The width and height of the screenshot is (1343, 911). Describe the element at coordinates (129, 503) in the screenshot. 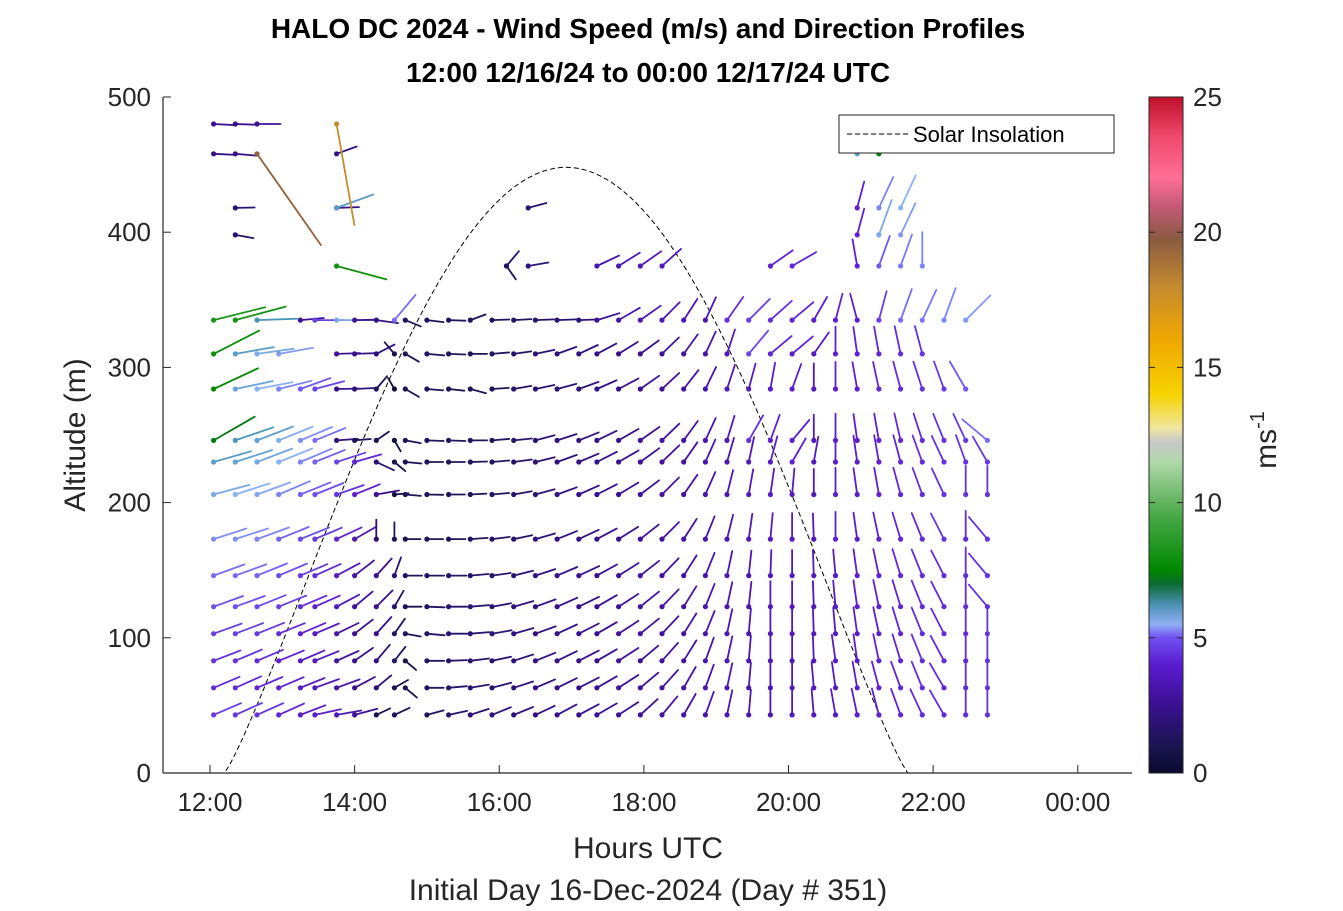

I see `y-tick-label: 200` at that location.